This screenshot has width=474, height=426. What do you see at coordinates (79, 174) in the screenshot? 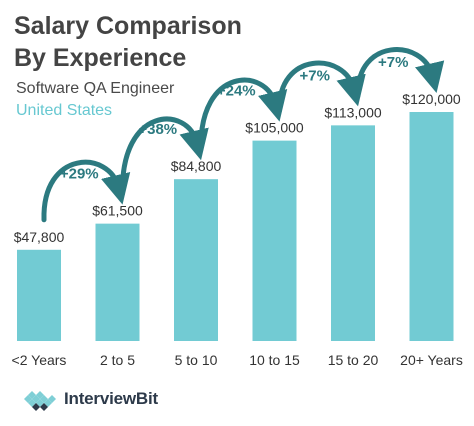
I see `growth-label: +29%` at bounding box center [79, 174].